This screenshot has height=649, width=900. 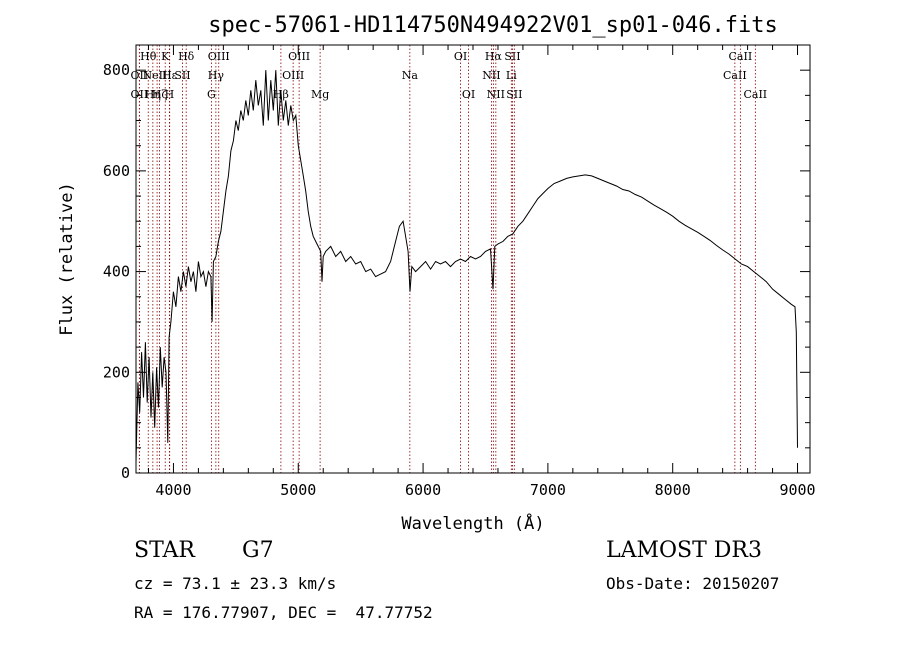 I want to click on x-tick-label: 5000, so click(x=298, y=490).